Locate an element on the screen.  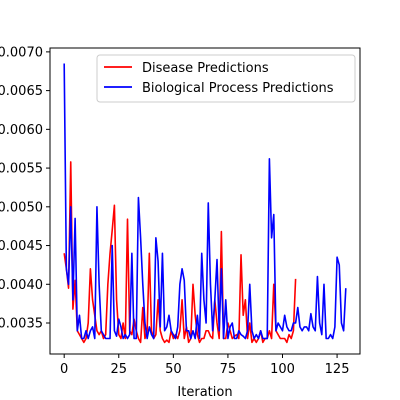
y-tick-label: 0.0040 is located at coordinates (21, 285).